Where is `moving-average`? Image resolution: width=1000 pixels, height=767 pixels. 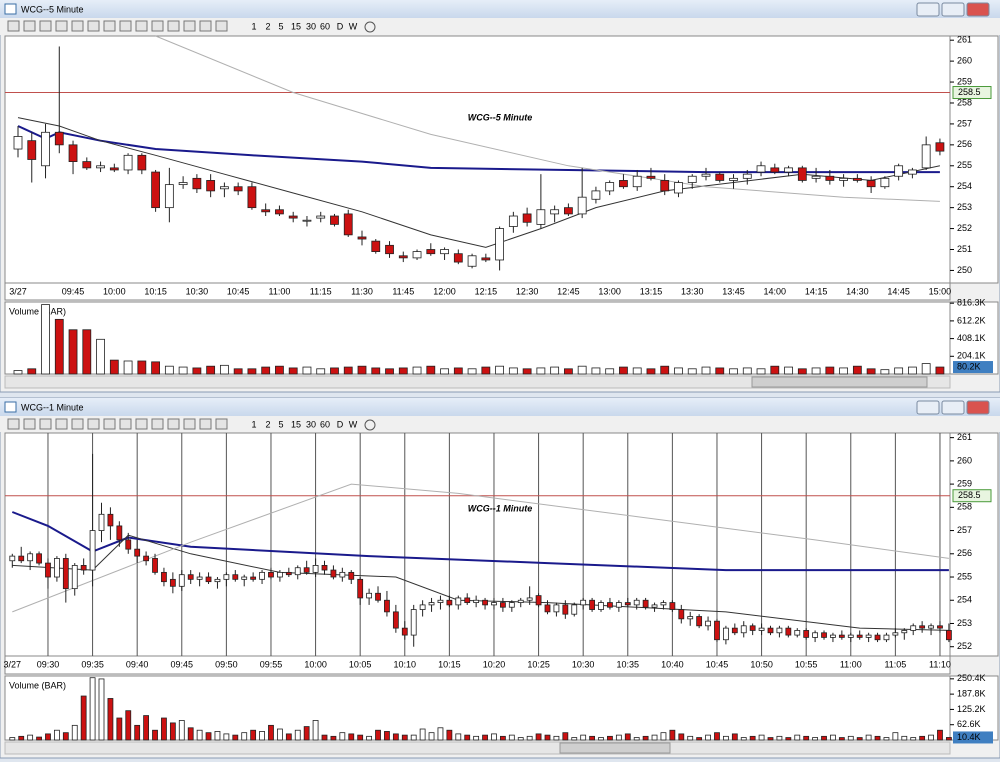
moving-average is located at coordinates (480, 541).